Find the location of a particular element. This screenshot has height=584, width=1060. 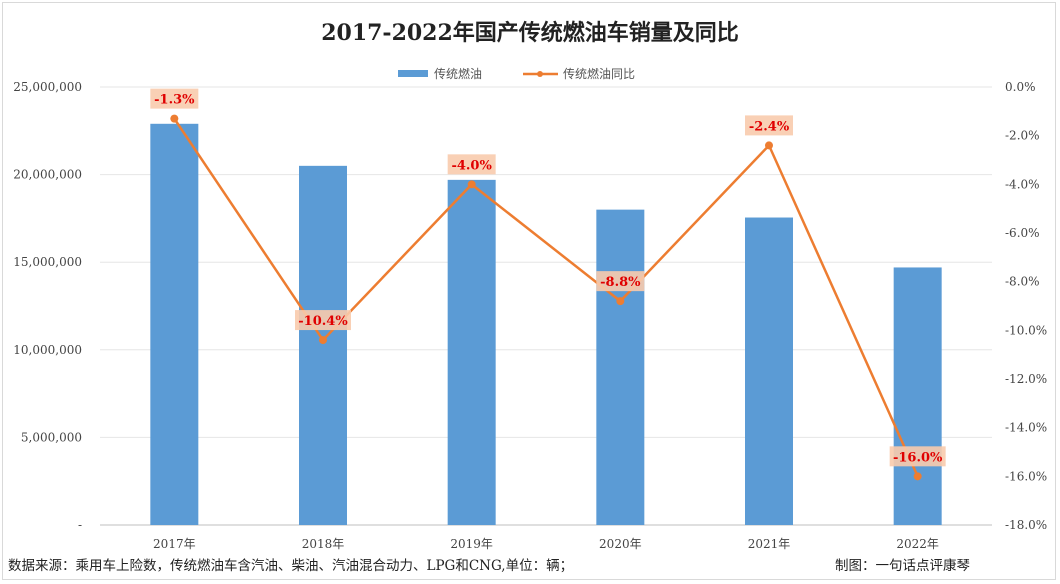

legend-swatch-bar is located at coordinates (413, 73).